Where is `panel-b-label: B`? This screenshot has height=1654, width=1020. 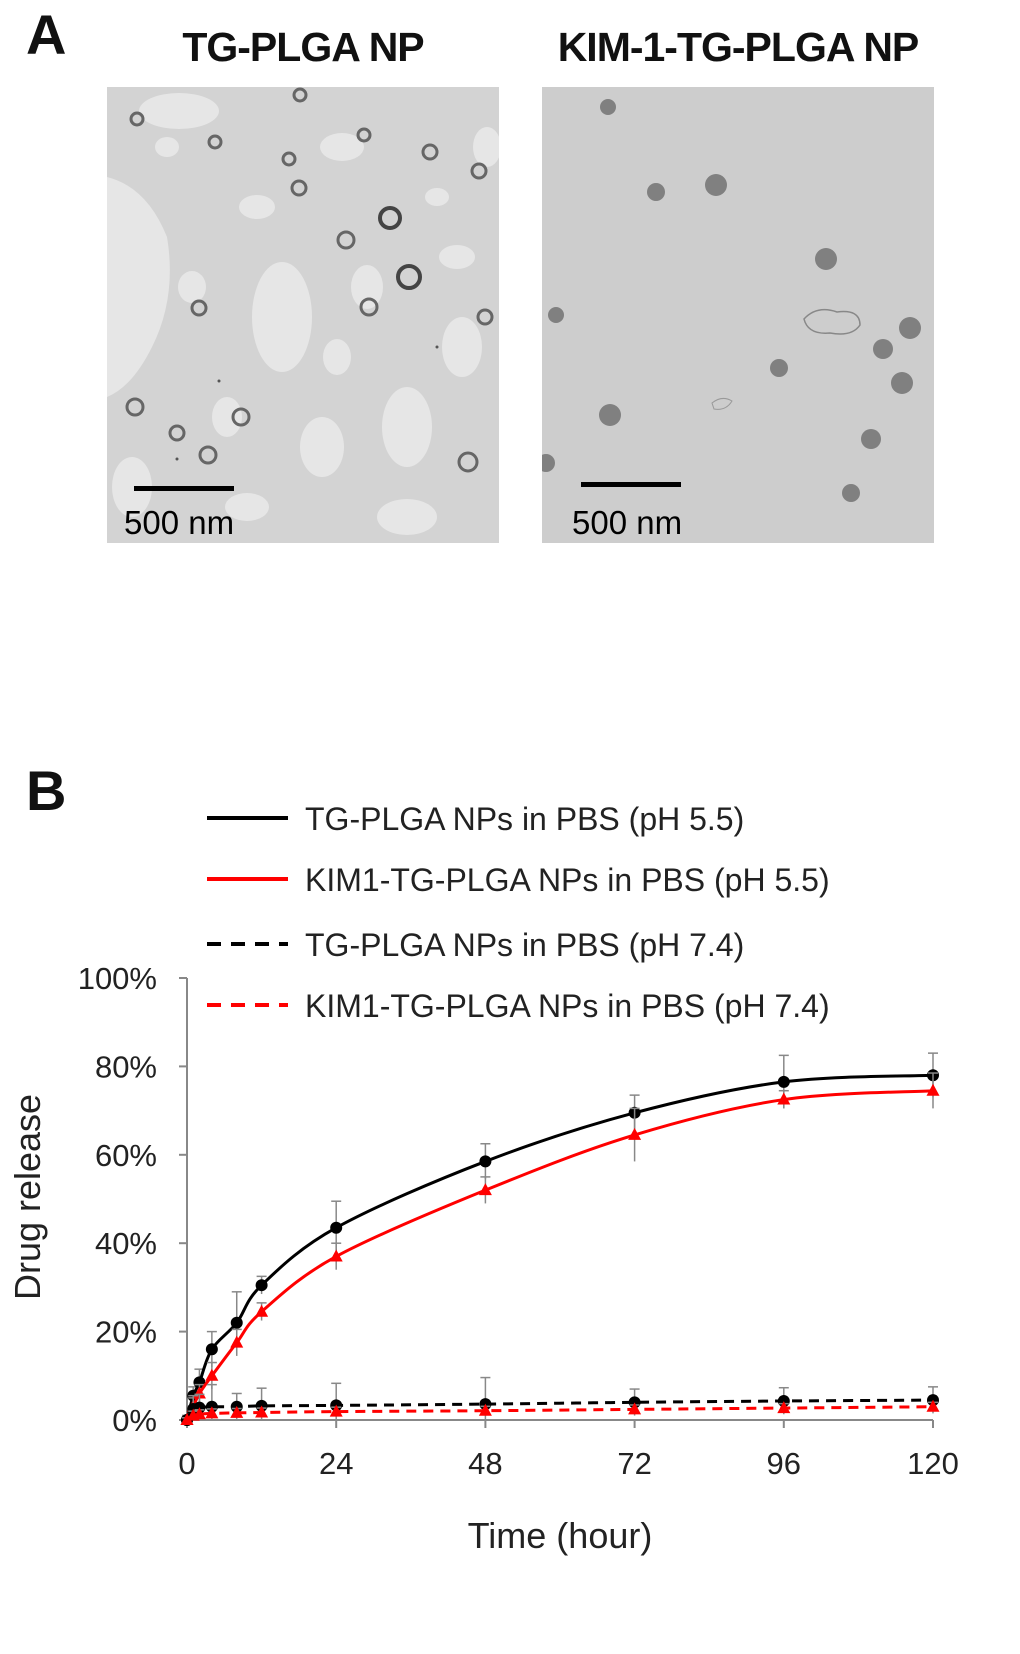
panel-b-label: B is located at coordinates (46, 790).